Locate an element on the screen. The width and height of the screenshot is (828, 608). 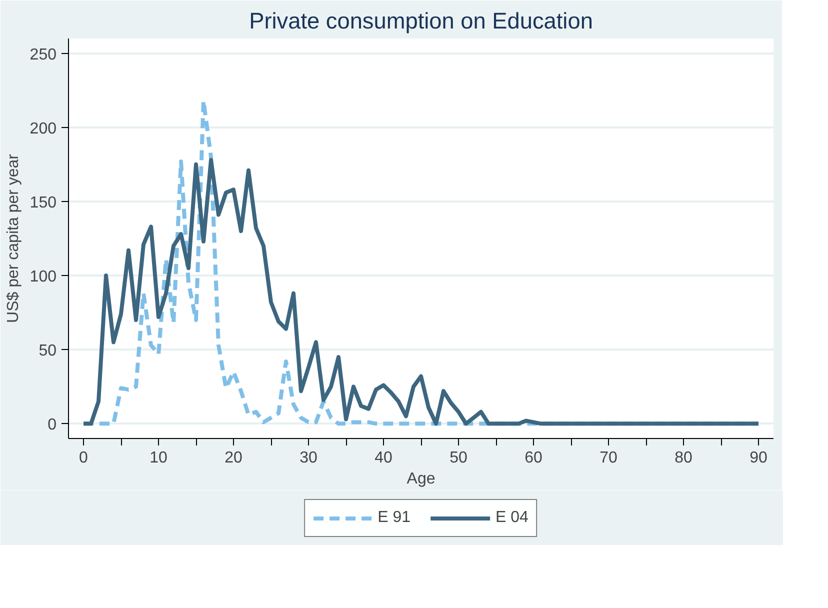
x-tick-label: 80 is located at coordinates (683, 458).